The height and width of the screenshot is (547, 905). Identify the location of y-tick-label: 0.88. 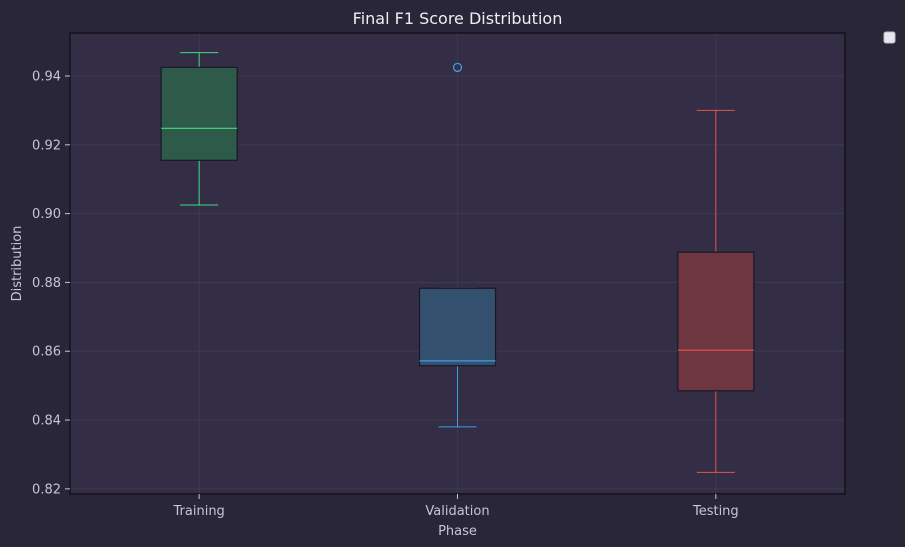
(46, 283).